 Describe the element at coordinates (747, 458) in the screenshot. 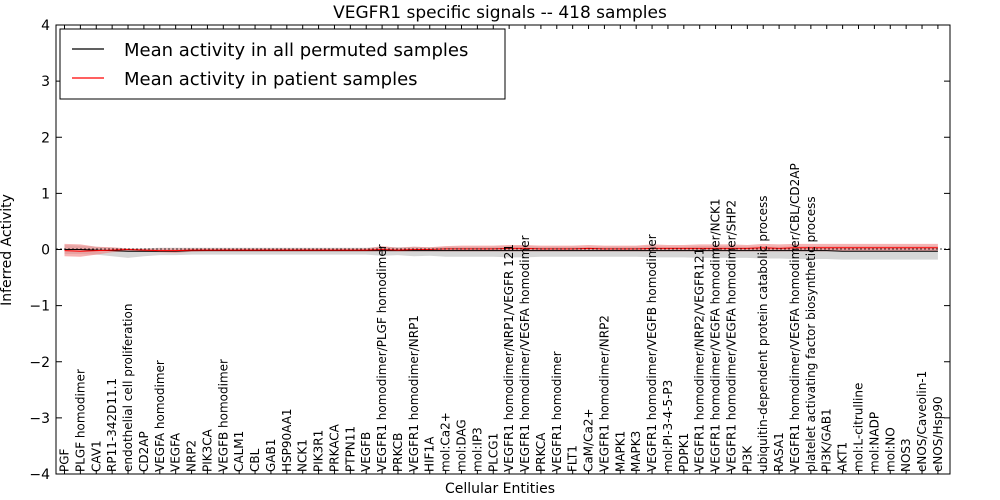

I see `x-category-label: PI3K` at that location.